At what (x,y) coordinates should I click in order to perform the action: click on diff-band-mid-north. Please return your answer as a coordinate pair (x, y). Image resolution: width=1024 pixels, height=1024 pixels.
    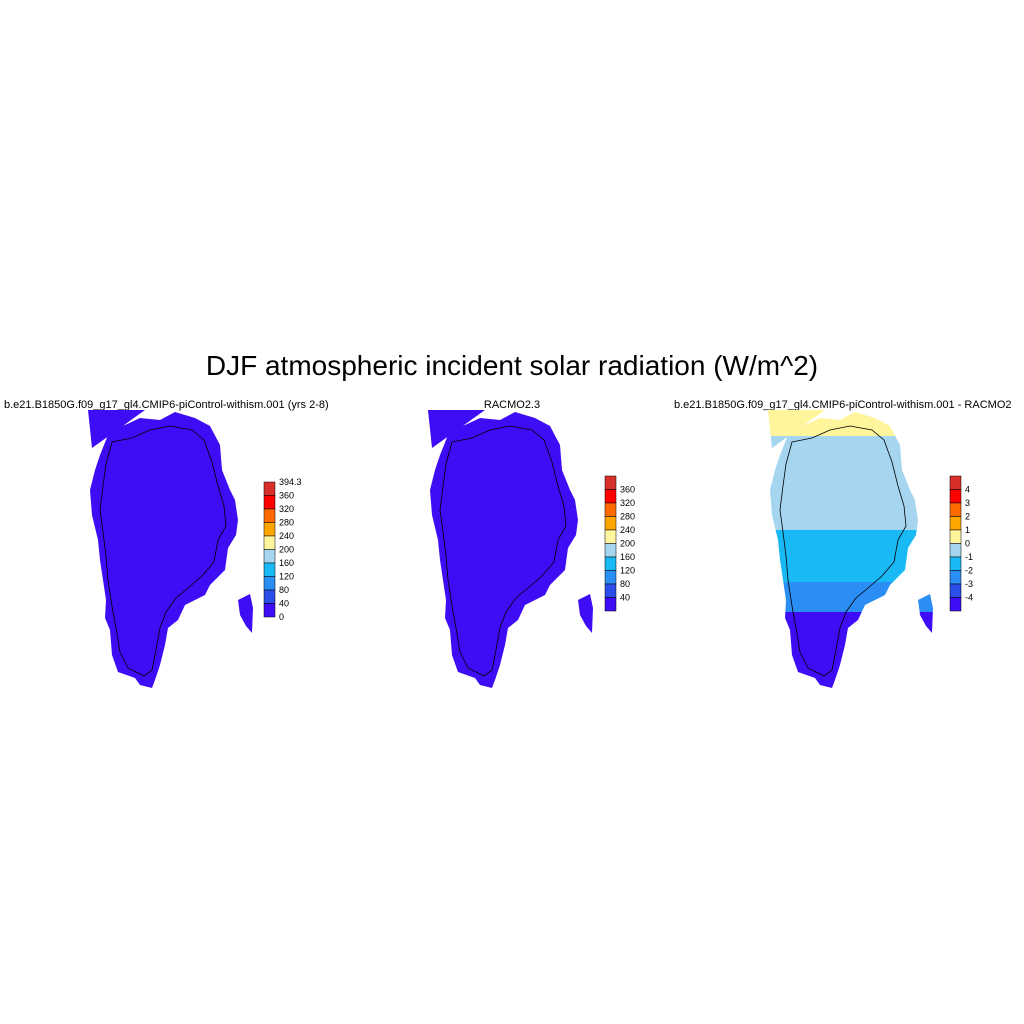
    Looking at the image, I should click on (850, 483).